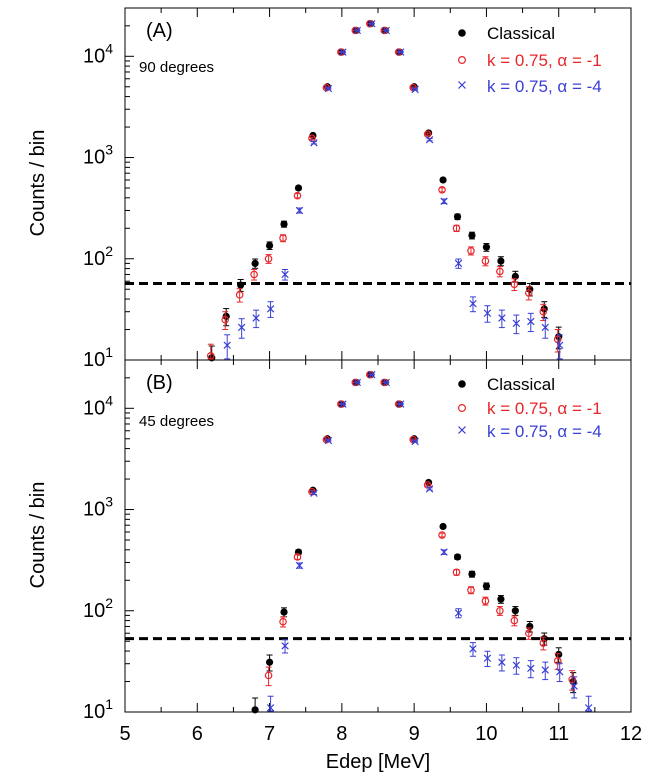 This screenshot has height=778, width=649. Describe the element at coordinates (462, 430) in the screenshot. I see `legend-marker-alpha4-b` at that location.